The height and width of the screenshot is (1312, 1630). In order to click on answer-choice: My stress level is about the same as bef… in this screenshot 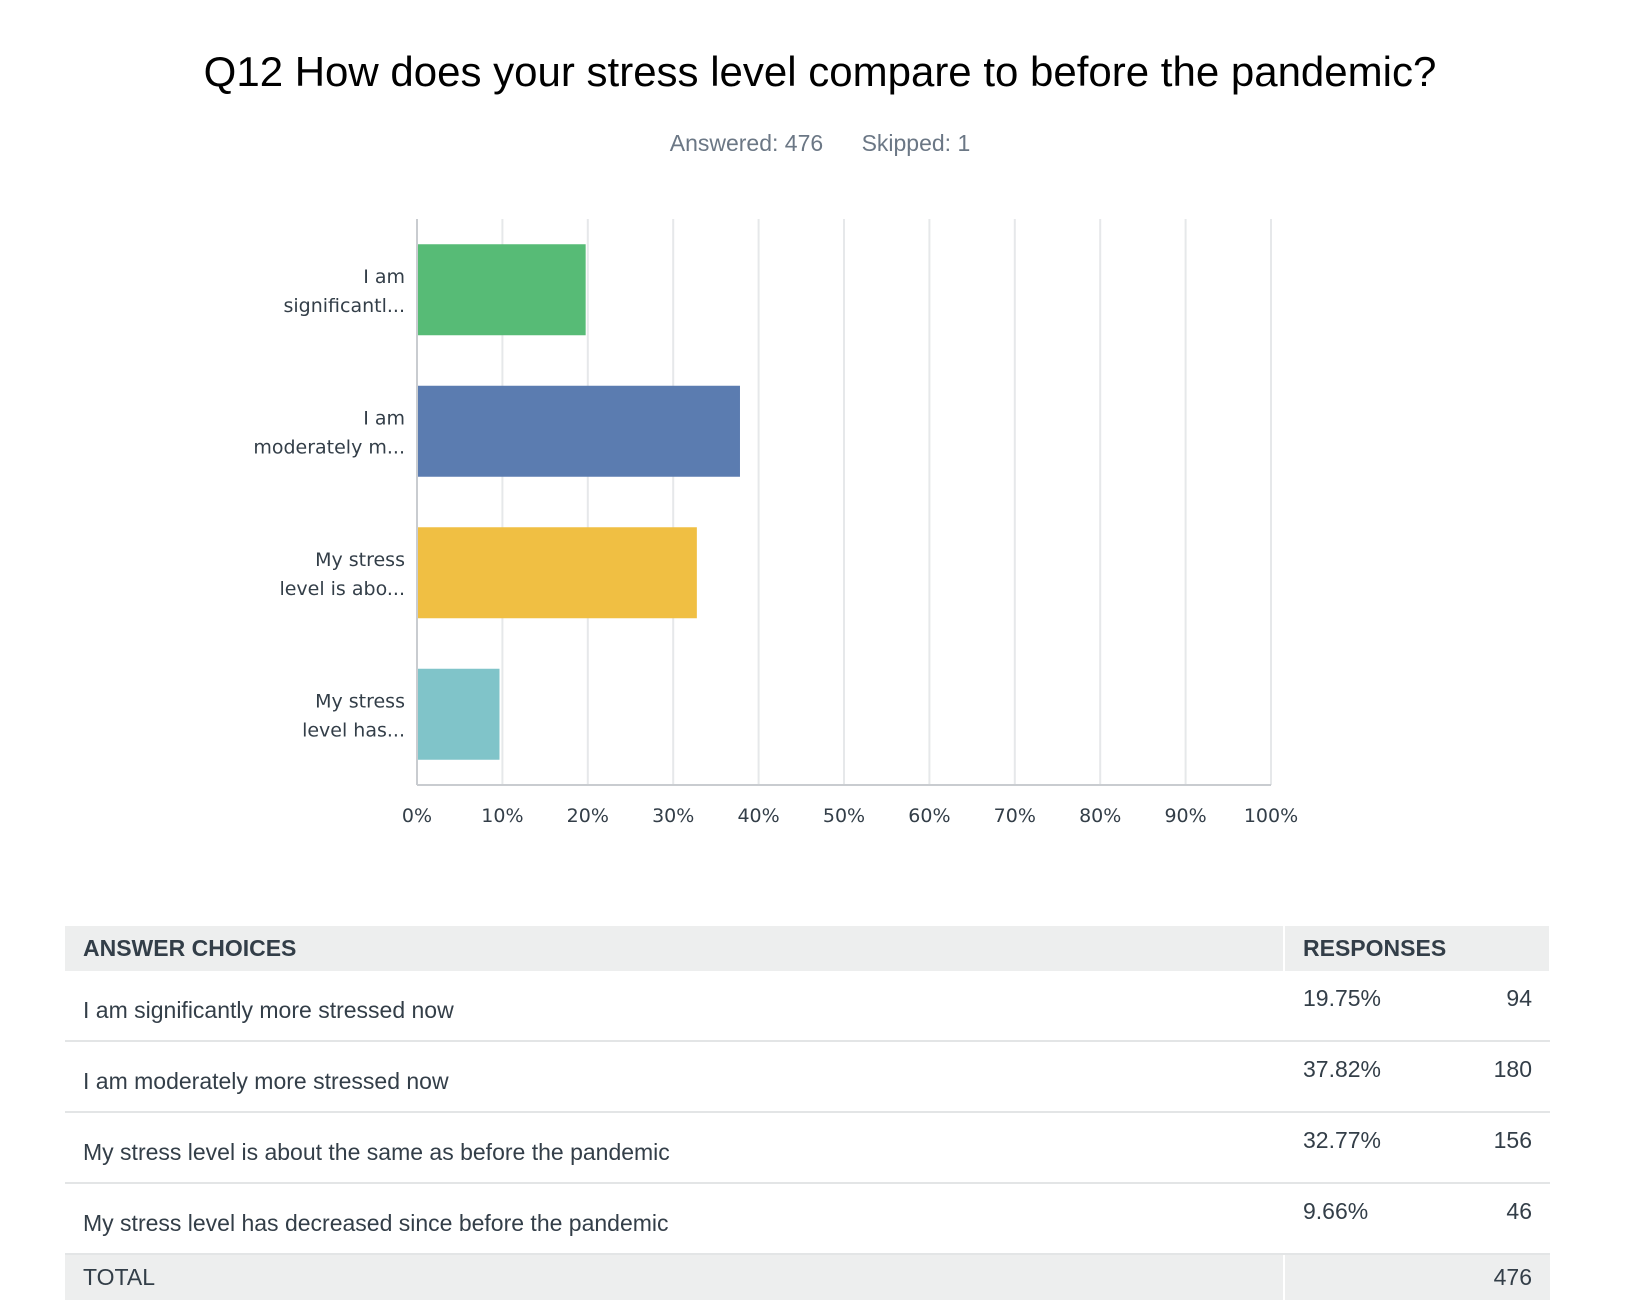, I will do `click(675, 1148)`.